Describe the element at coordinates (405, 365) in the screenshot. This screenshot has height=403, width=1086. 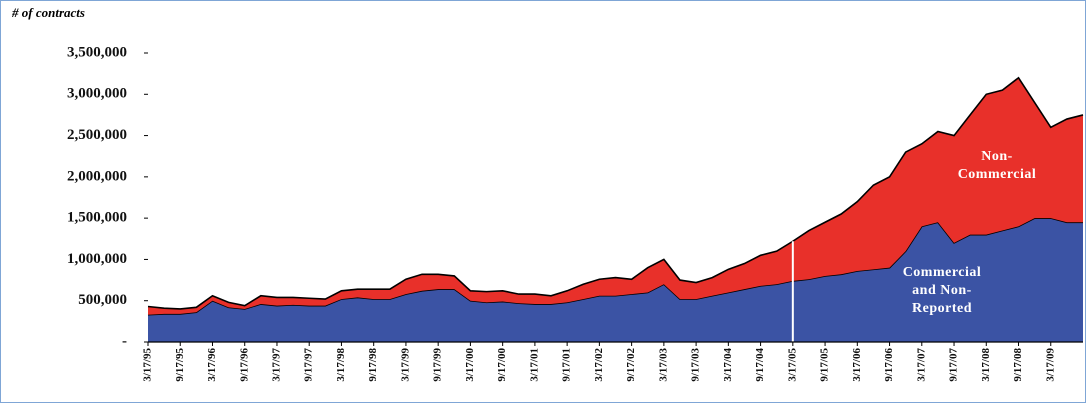
I see `x-tick-label: 3/17/99` at that location.